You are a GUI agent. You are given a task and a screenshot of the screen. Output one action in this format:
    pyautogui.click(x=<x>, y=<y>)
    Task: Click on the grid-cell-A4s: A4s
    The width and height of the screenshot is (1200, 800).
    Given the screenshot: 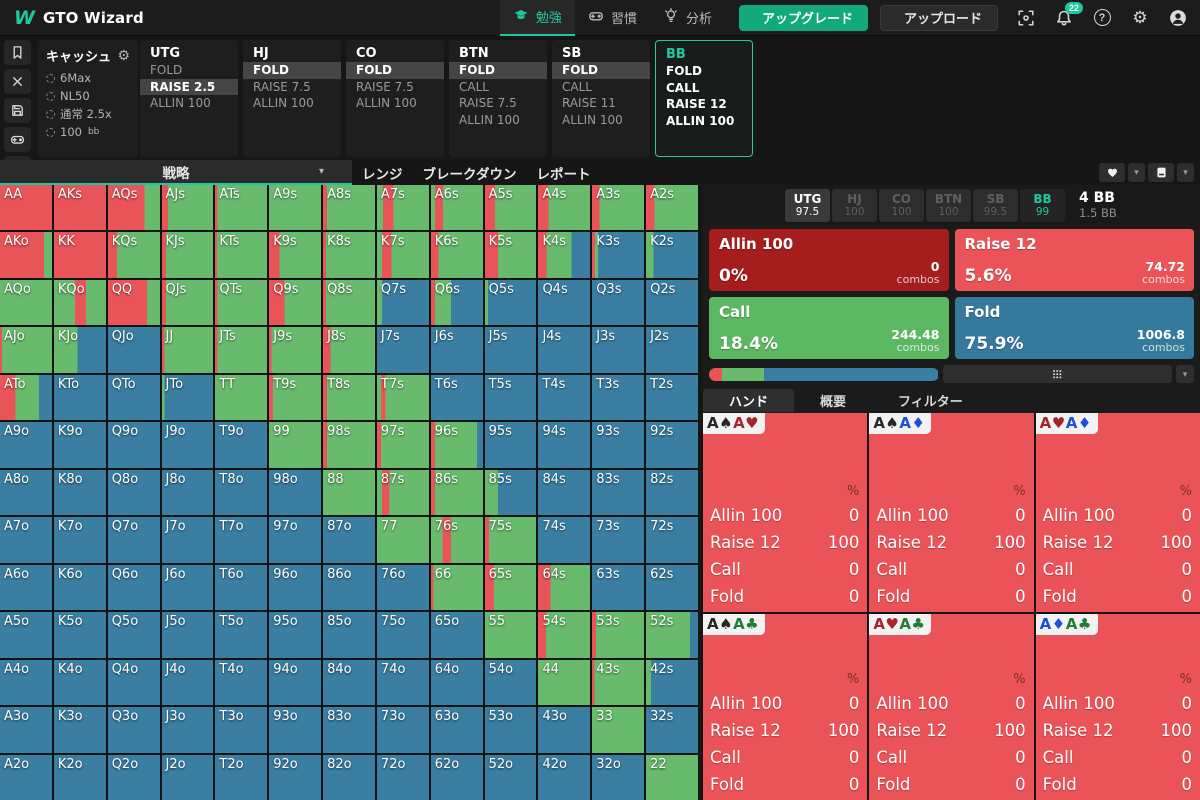 What is the action you would take?
    pyautogui.click(x=564, y=208)
    